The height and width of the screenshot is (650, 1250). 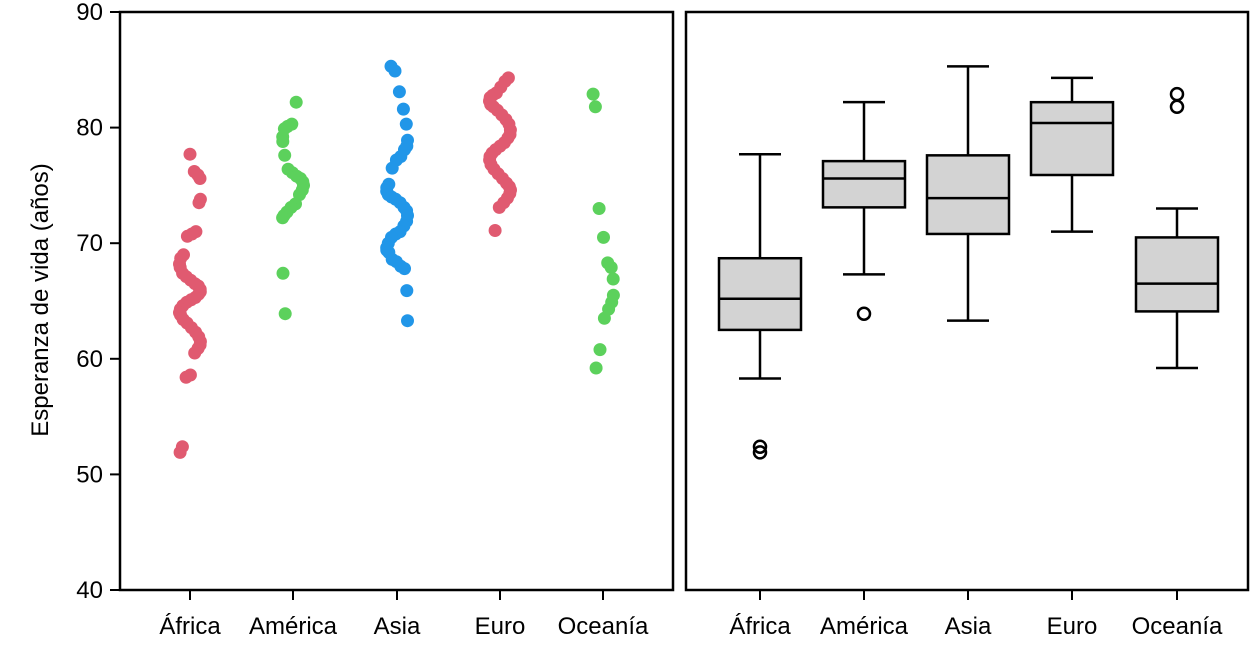 I want to click on y-tick-label: 90, so click(x=89, y=13).